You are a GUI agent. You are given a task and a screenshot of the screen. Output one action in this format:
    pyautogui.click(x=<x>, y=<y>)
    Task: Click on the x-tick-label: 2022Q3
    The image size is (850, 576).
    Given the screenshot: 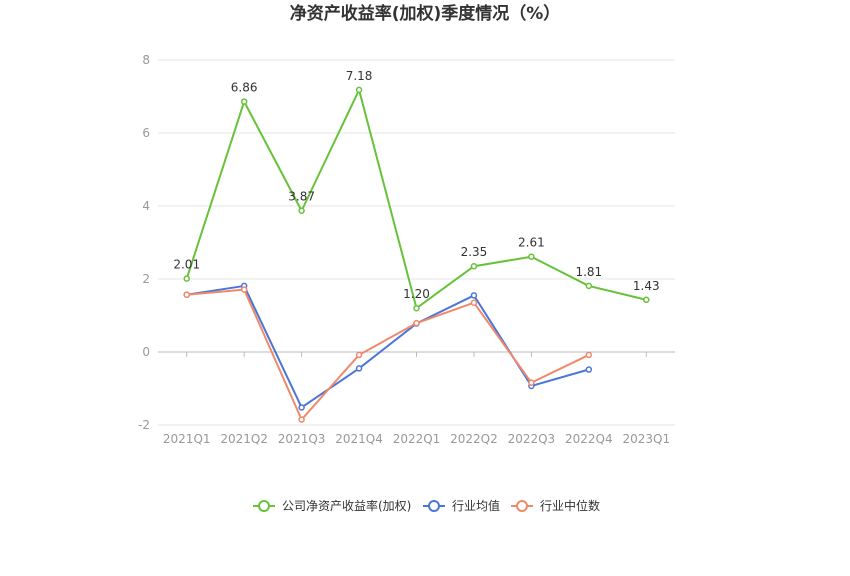 What is the action you would take?
    pyautogui.click(x=532, y=439)
    